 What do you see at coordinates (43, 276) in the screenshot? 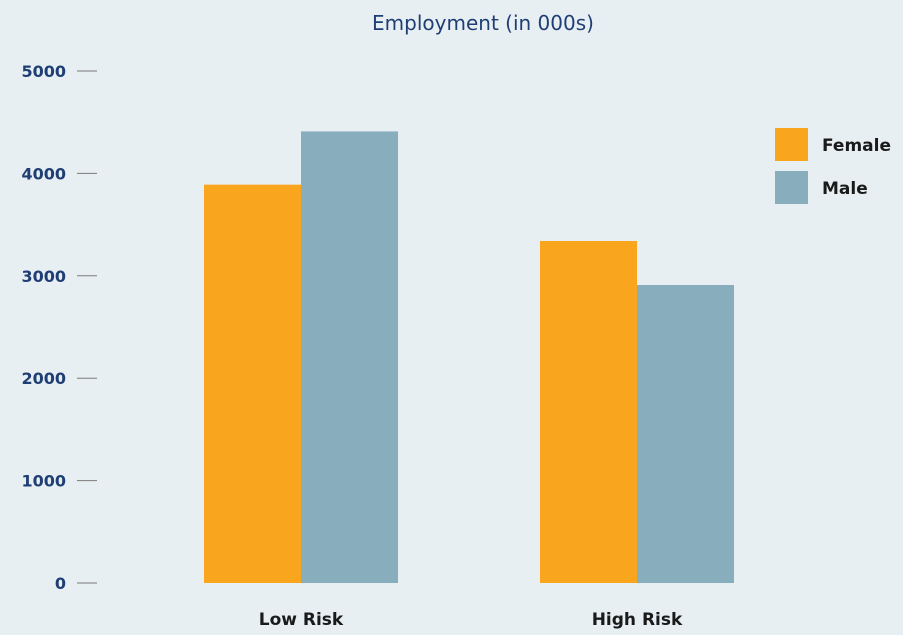
I see `y-tick-label: 3000` at bounding box center [43, 276].